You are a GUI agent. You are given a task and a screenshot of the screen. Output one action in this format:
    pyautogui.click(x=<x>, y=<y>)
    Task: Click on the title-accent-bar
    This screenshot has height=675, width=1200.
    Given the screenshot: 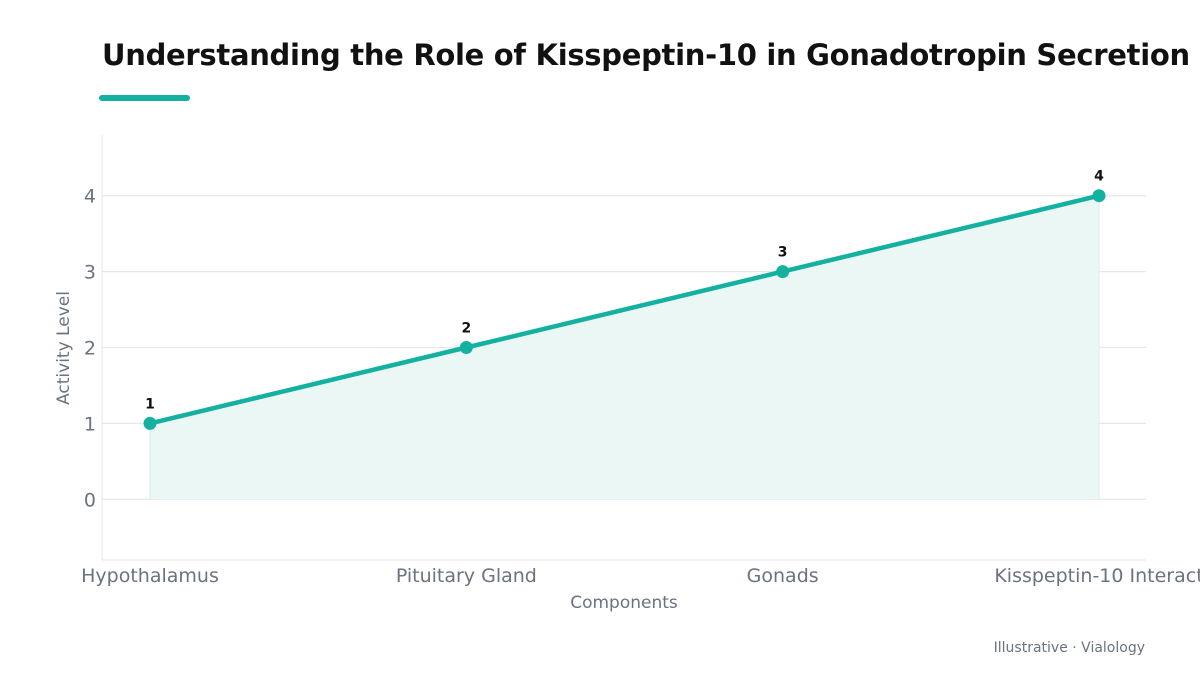 What is the action you would take?
    pyautogui.click(x=144, y=98)
    